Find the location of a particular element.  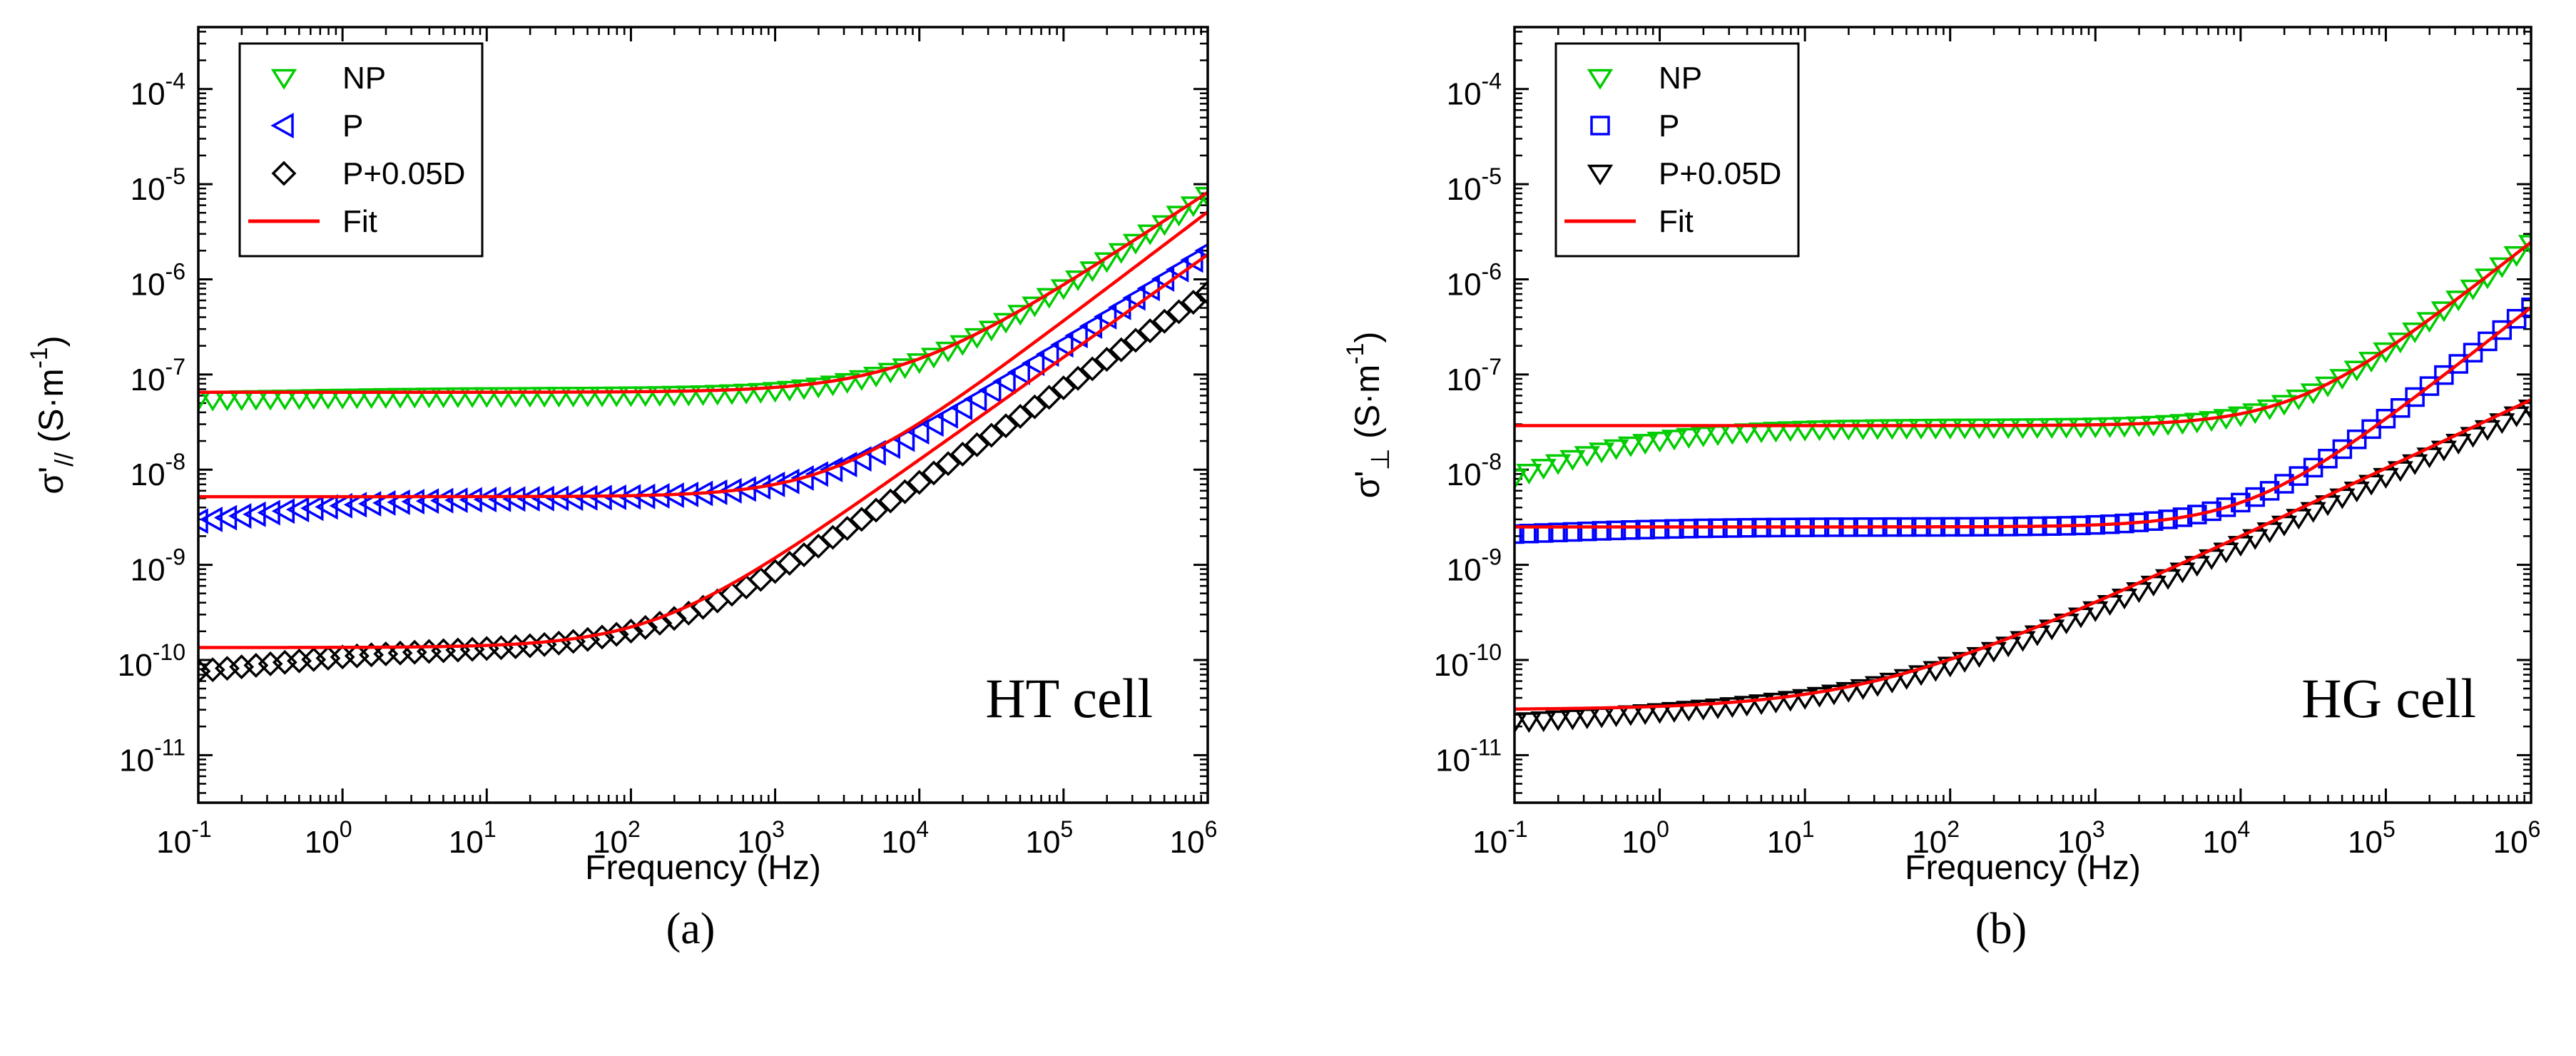

y-tick-label: 10⁻⁵ is located at coordinates (1474, 185).